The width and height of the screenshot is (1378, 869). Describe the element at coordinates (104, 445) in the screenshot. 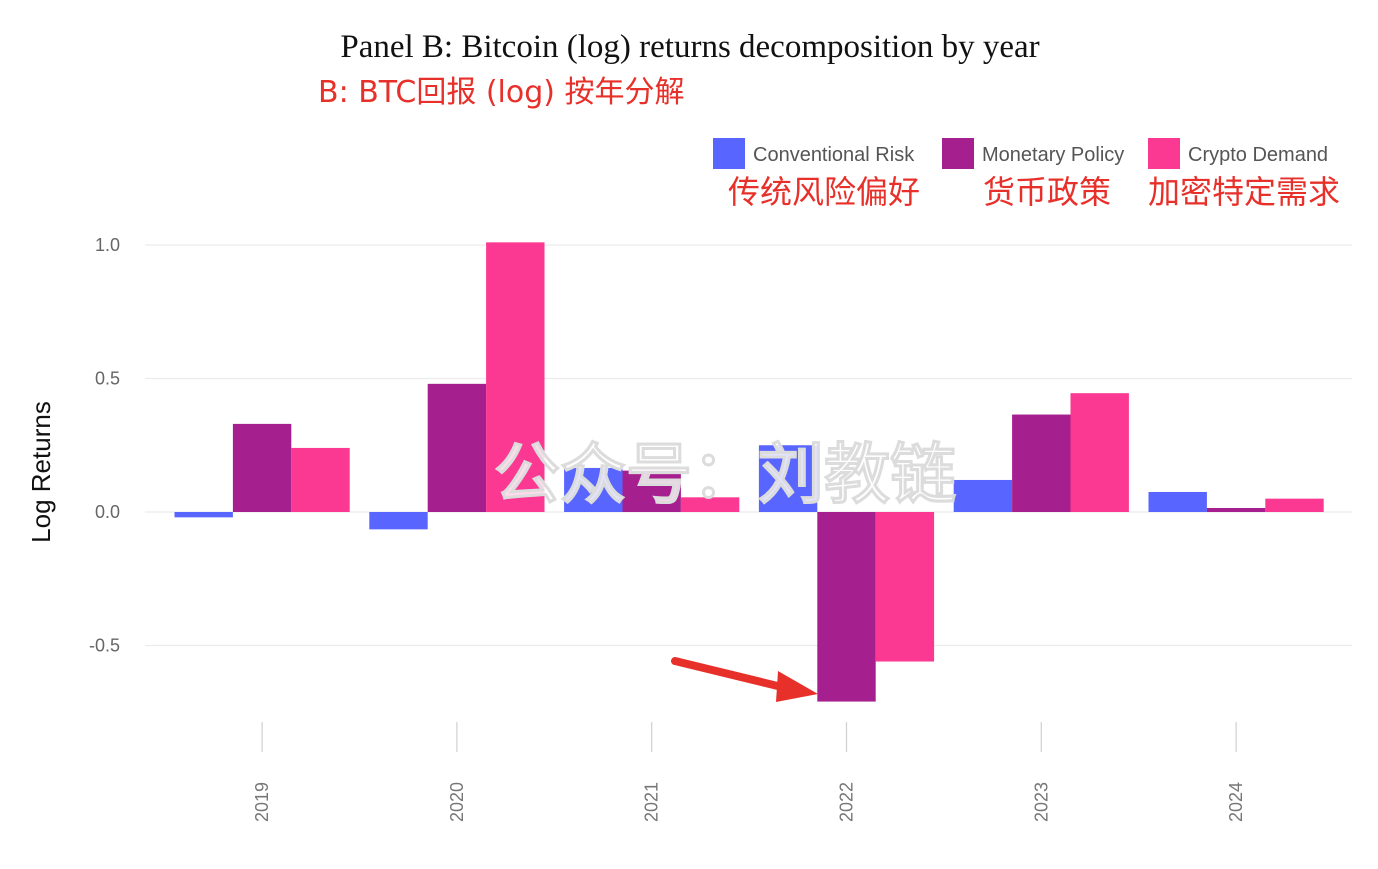

I see `y-axis-ticks: -0.5 0.0 0.5 1.0` at that location.